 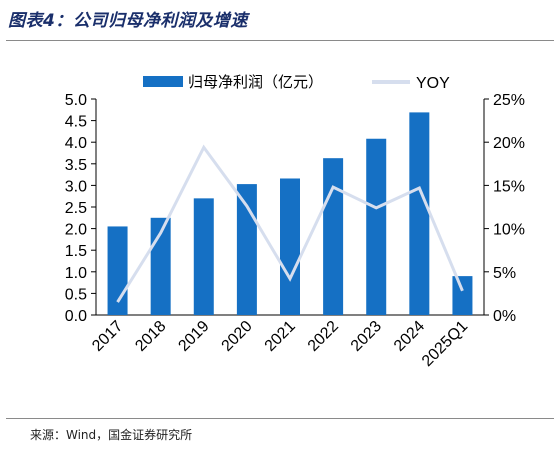 What do you see at coordinates (509, 230) in the screenshot?
I see `right-tick-label: 10%` at bounding box center [509, 230].